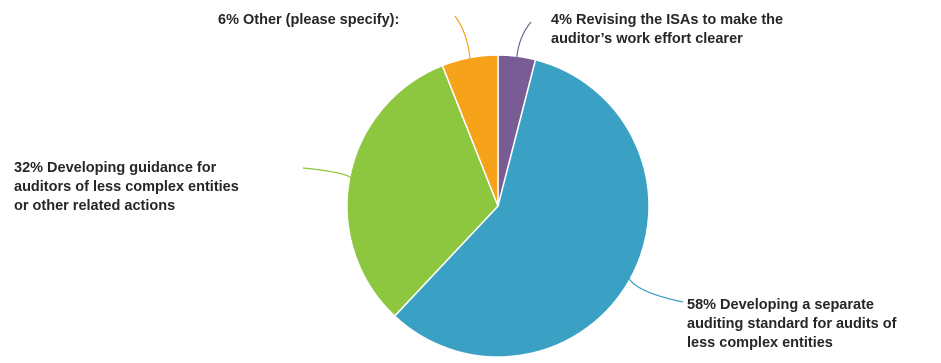  What do you see at coordinates (760, 343) in the screenshot?
I see `slice-label-line: less complex entities` at bounding box center [760, 343].